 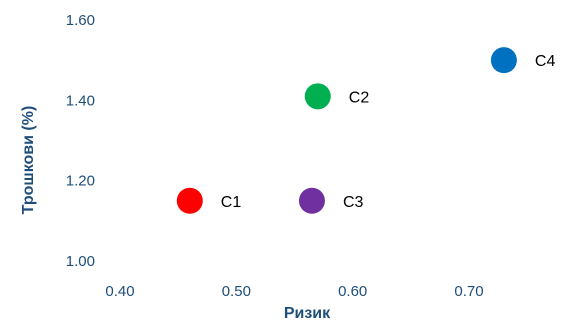 What do you see at coordinates (353, 202) in the screenshot?
I see `data-label-c3: C3` at bounding box center [353, 202].